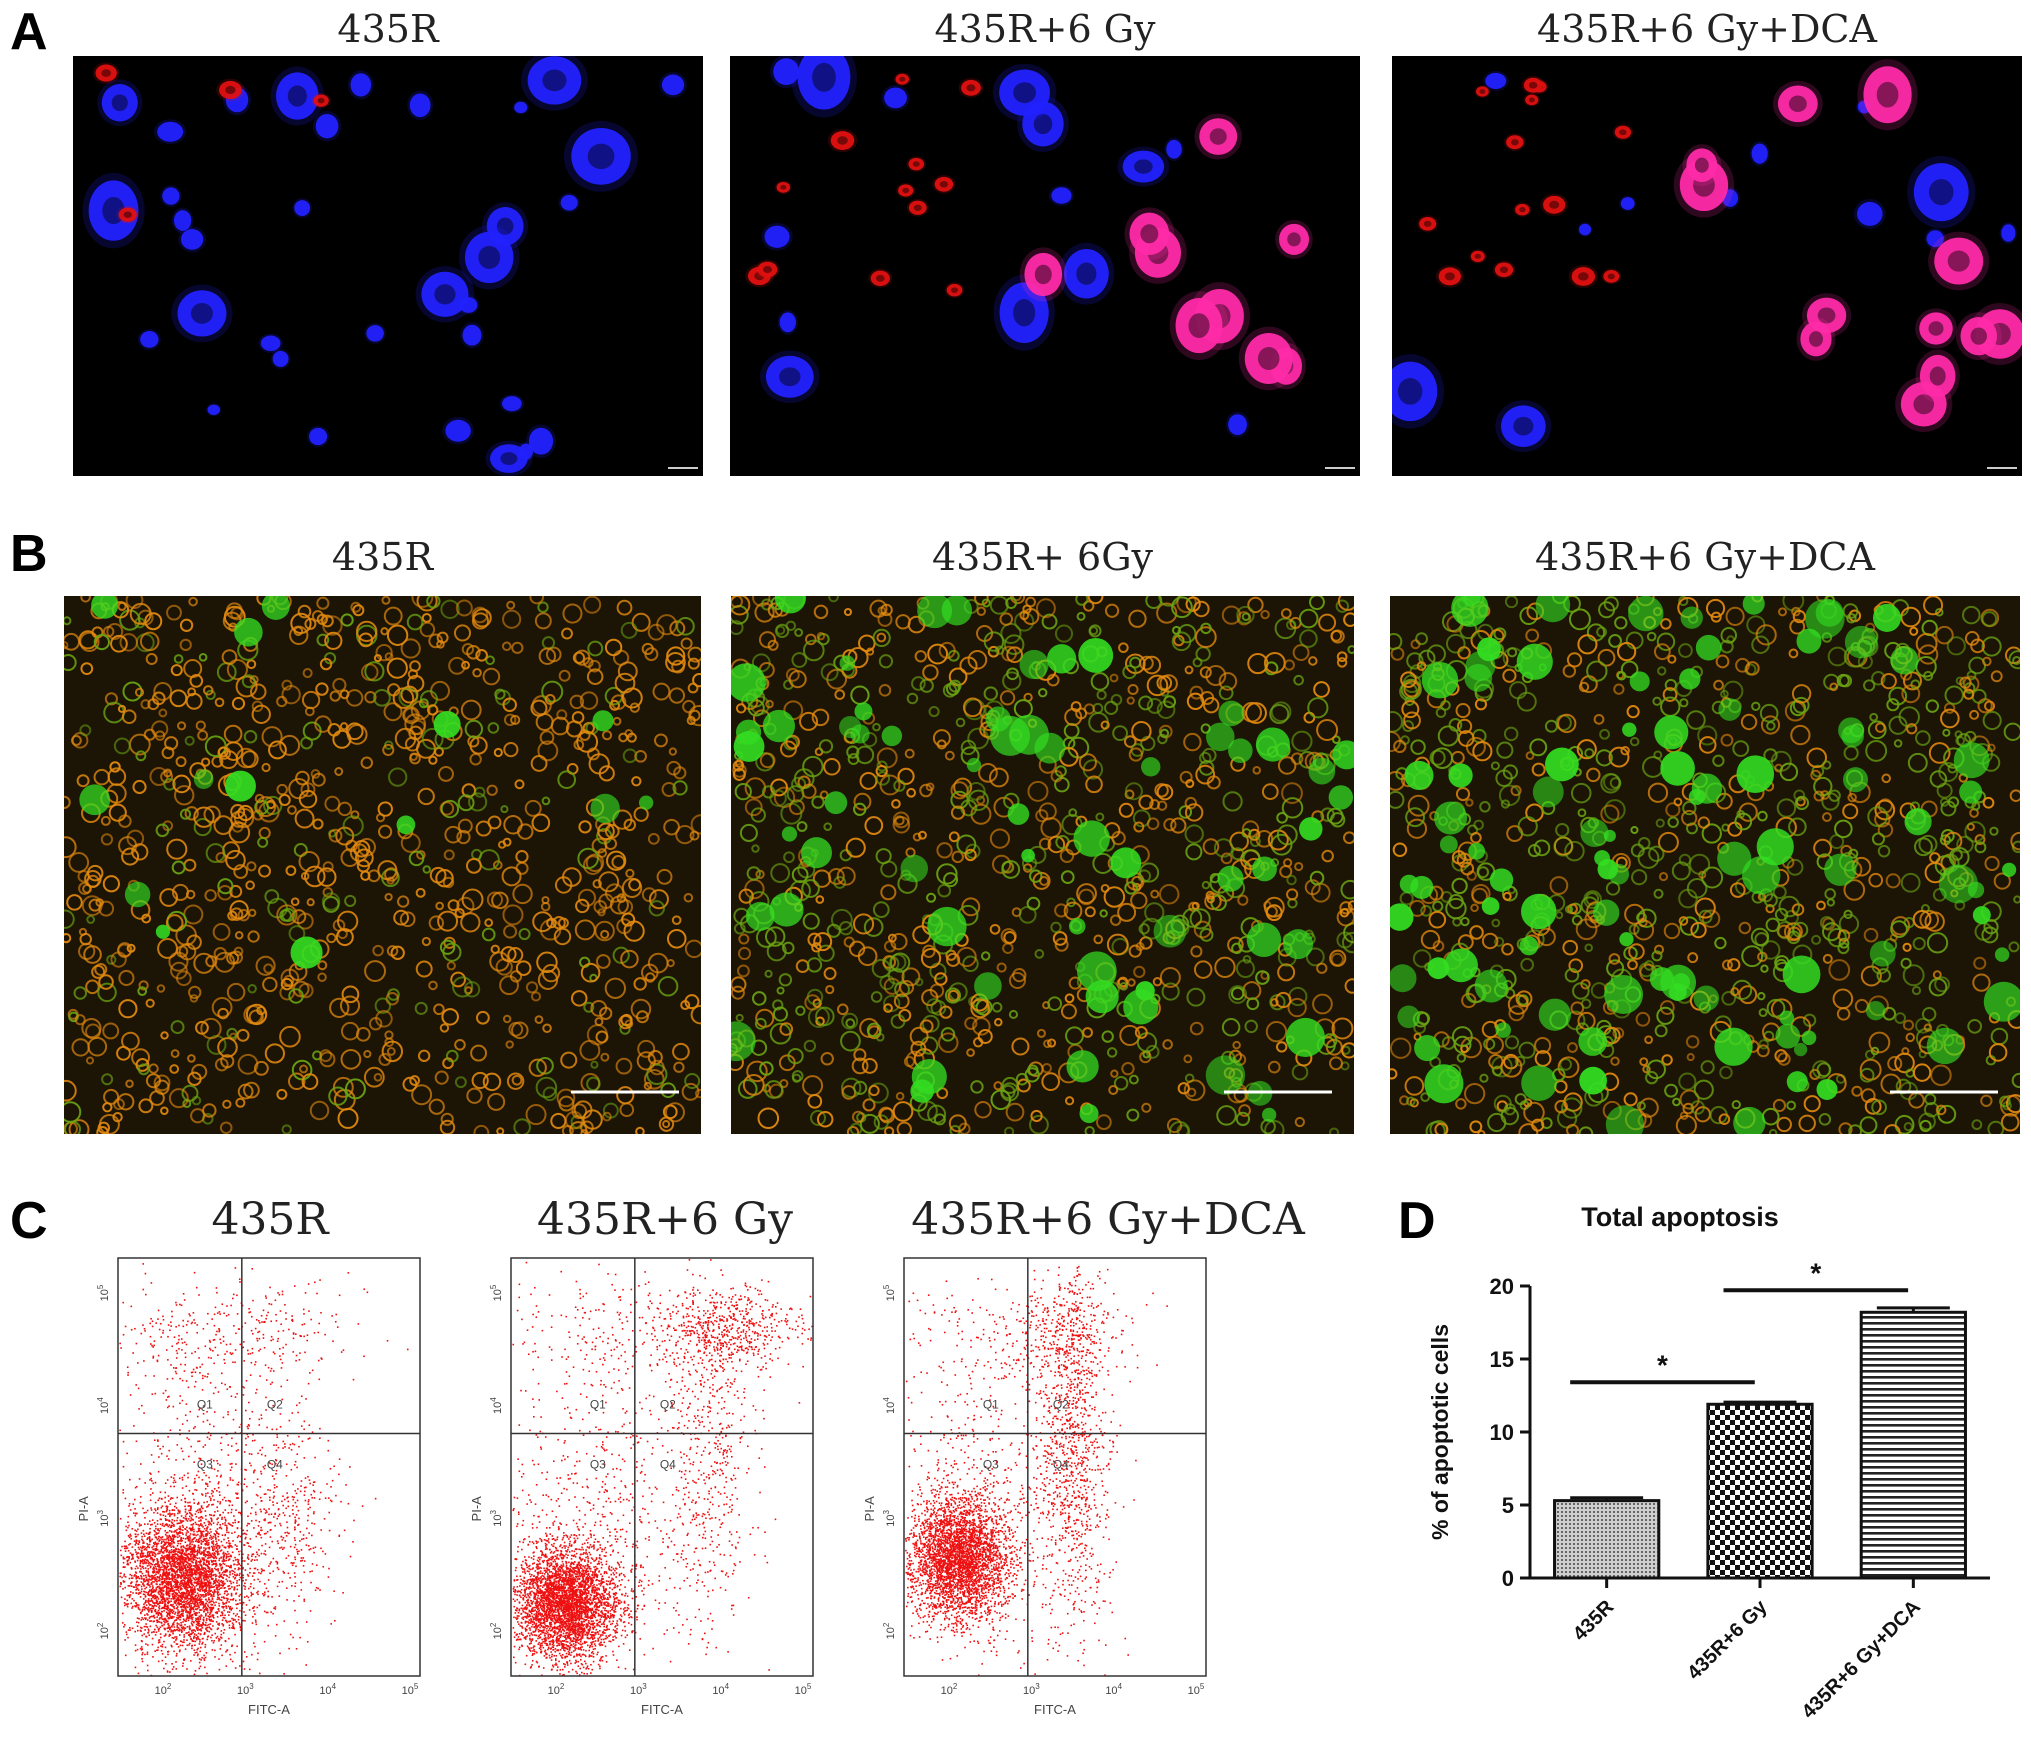 Image resolution: width=2031 pixels, height=1744 pixels. Describe the element at coordinates (1753, 605) in the screenshot. I see `apoptotic-cell` at that location.